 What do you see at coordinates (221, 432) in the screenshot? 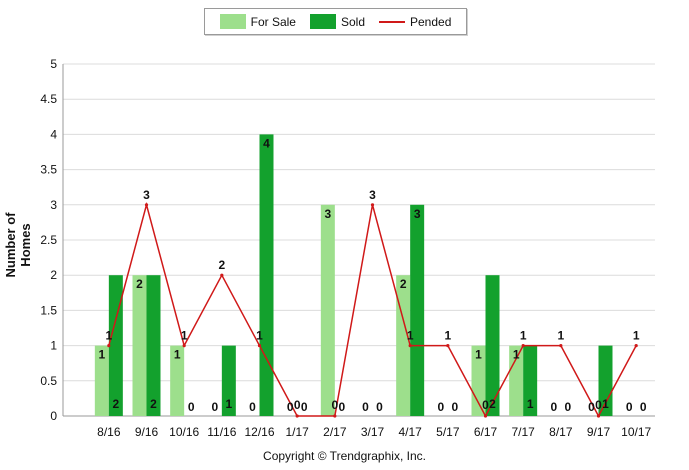
I see `x-tick-label: 11/16` at bounding box center [221, 432].